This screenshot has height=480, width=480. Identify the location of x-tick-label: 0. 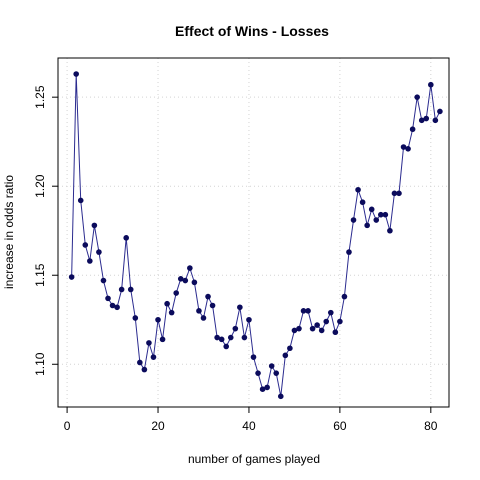
(67, 426).